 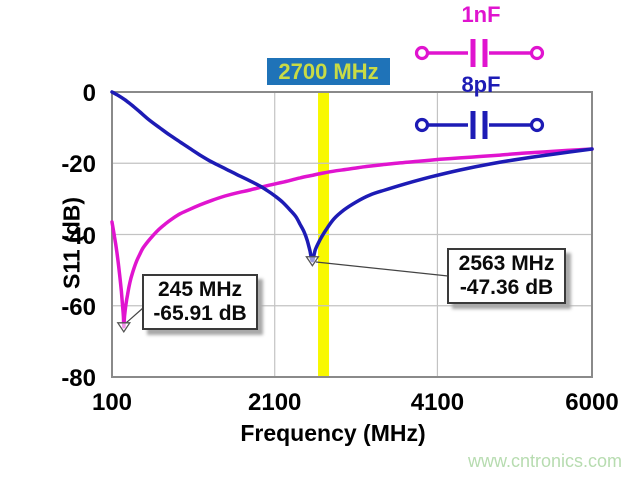 What do you see at coordinates (200, 313) in the screenshot?
I see `annotation-level: -65.91 dB` at bounding box center [200, 313].